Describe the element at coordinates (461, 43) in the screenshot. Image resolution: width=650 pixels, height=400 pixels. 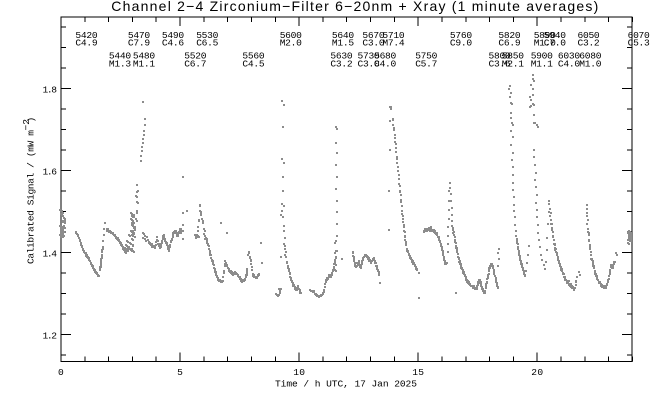
I see `svg-text: C9.0` at that location.